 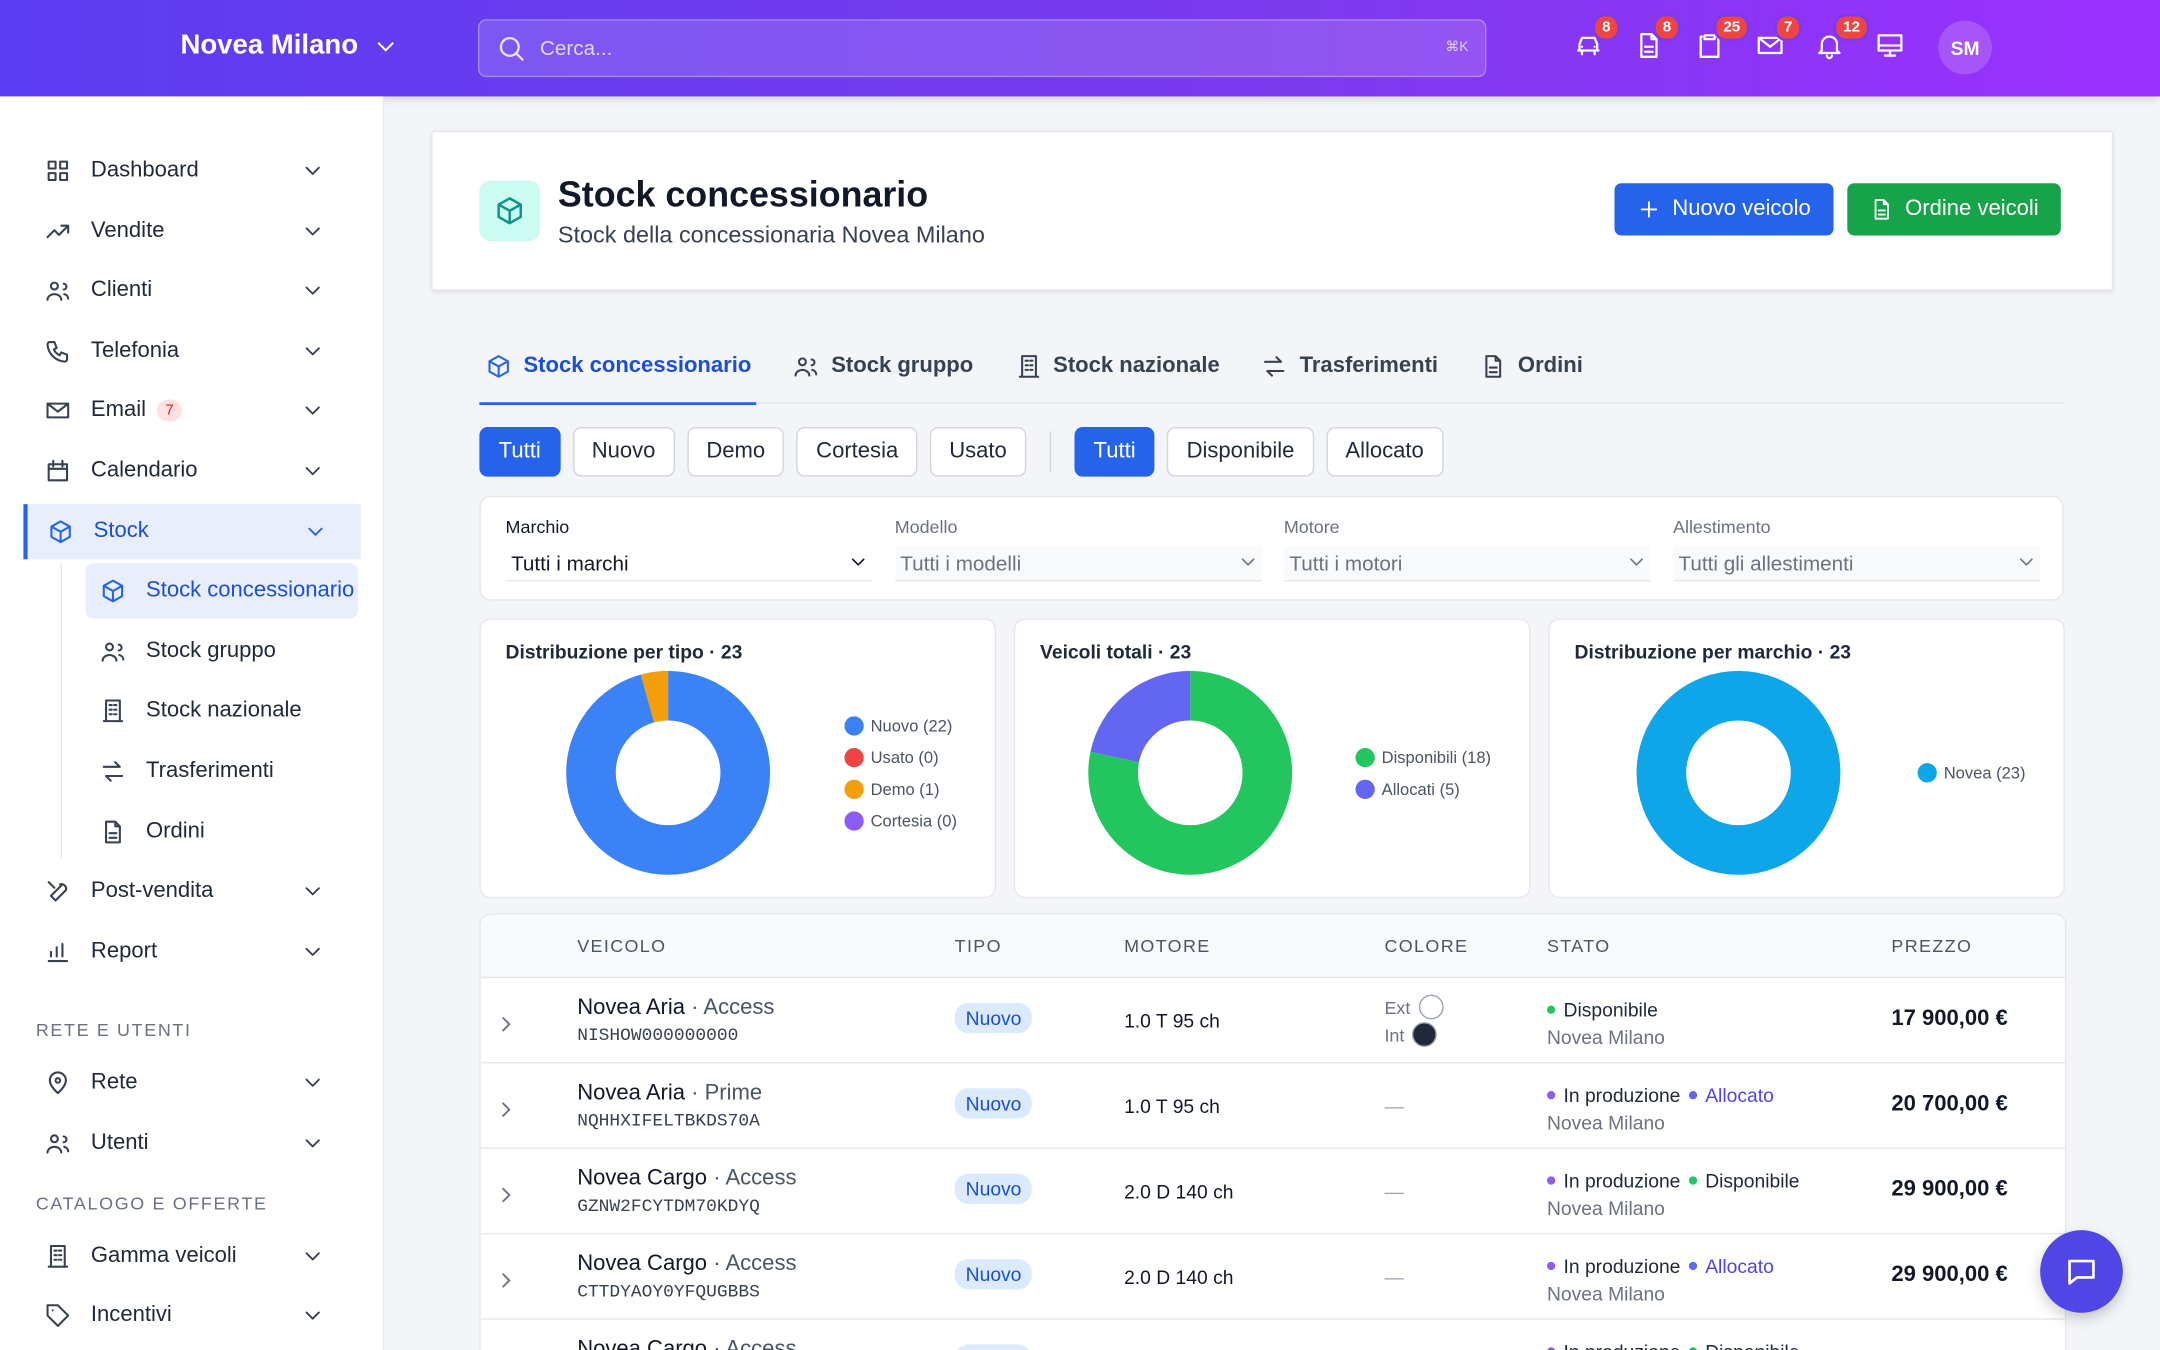 I want to click on type-pill: Nuovo, so click(x=993, y=1274).